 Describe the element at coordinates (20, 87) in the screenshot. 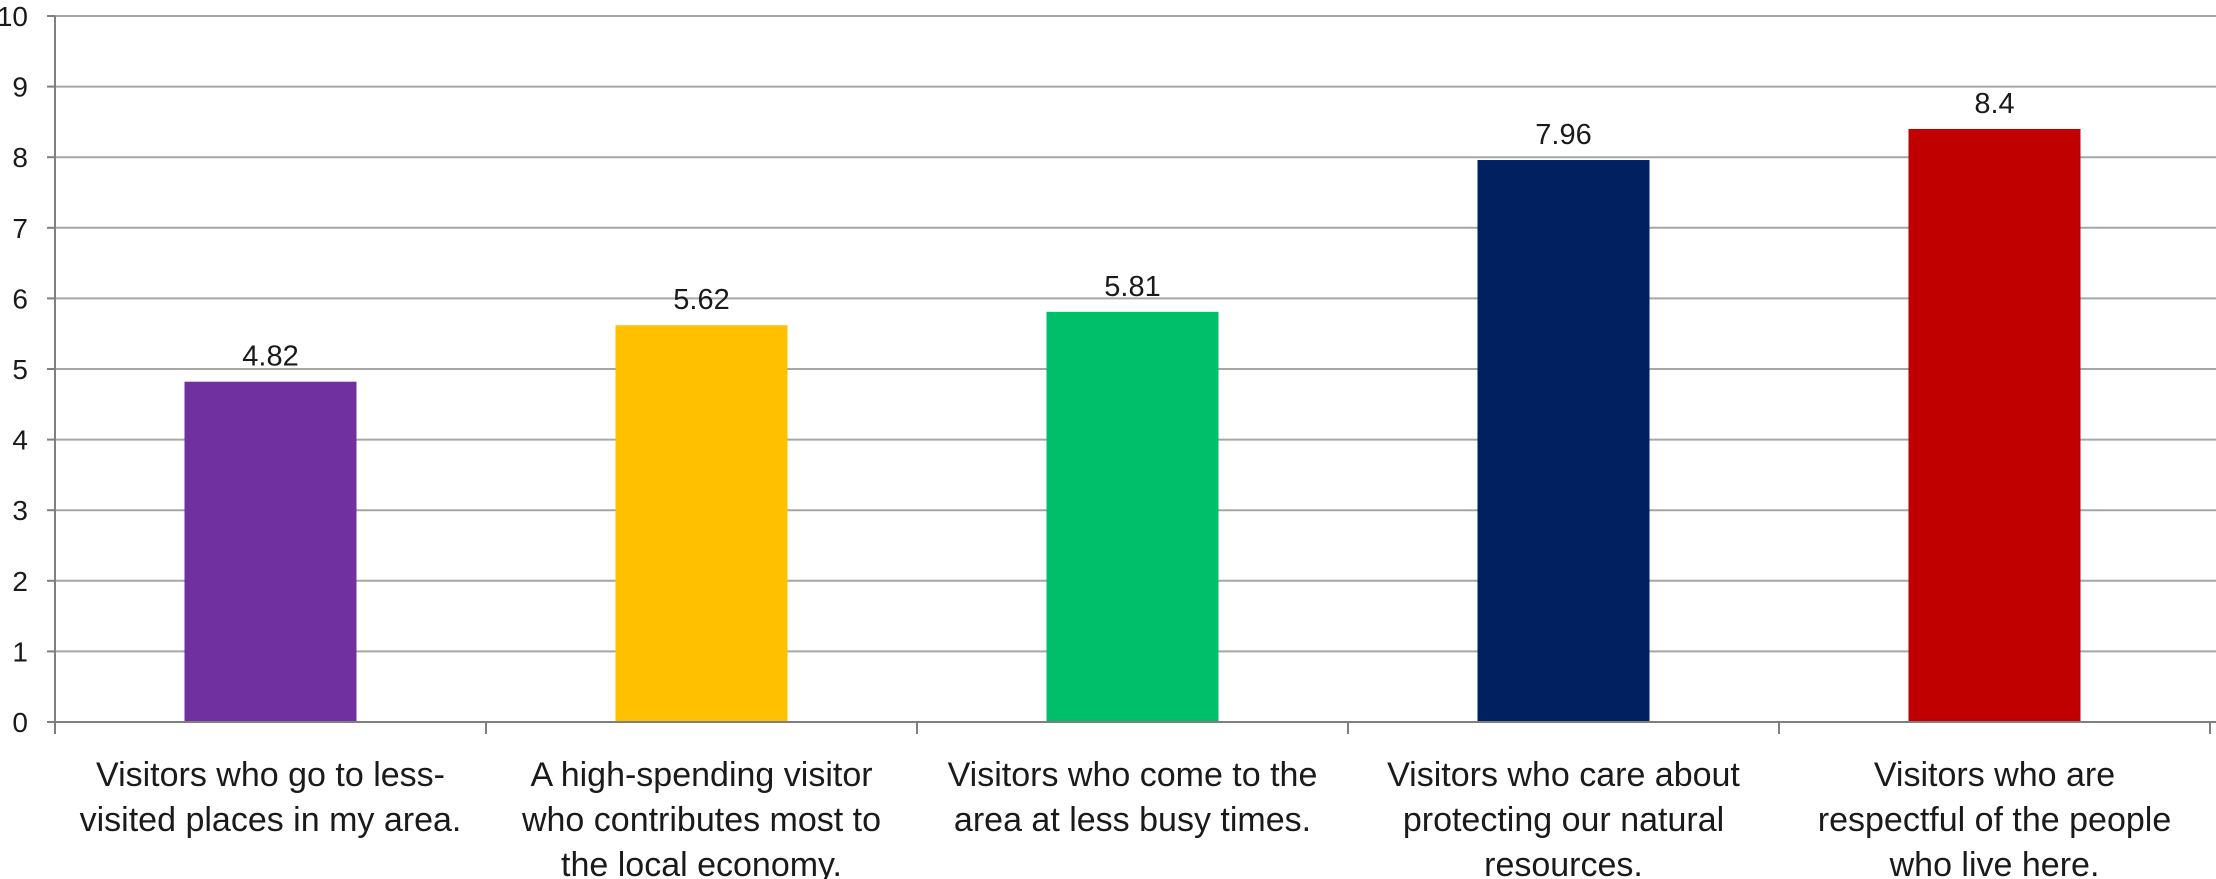

I see `y-tick-label: 9` at that location.